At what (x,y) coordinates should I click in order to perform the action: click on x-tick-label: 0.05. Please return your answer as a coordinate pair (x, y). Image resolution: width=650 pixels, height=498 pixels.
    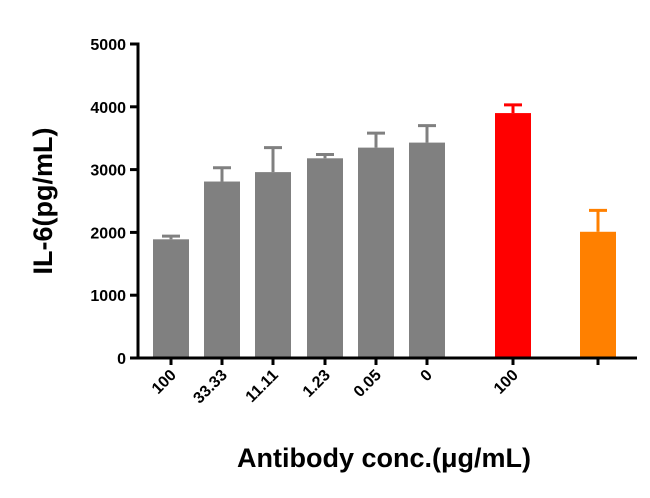
    Looking at the image, I should click on (368, 384).